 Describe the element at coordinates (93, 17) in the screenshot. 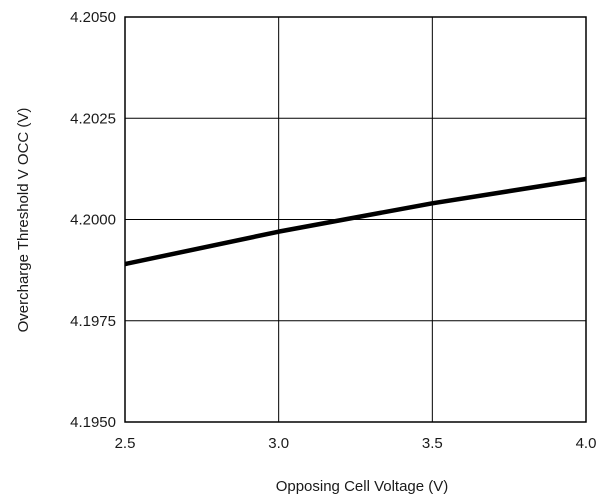

I see `y-tick-label: 4.2050` at that location.